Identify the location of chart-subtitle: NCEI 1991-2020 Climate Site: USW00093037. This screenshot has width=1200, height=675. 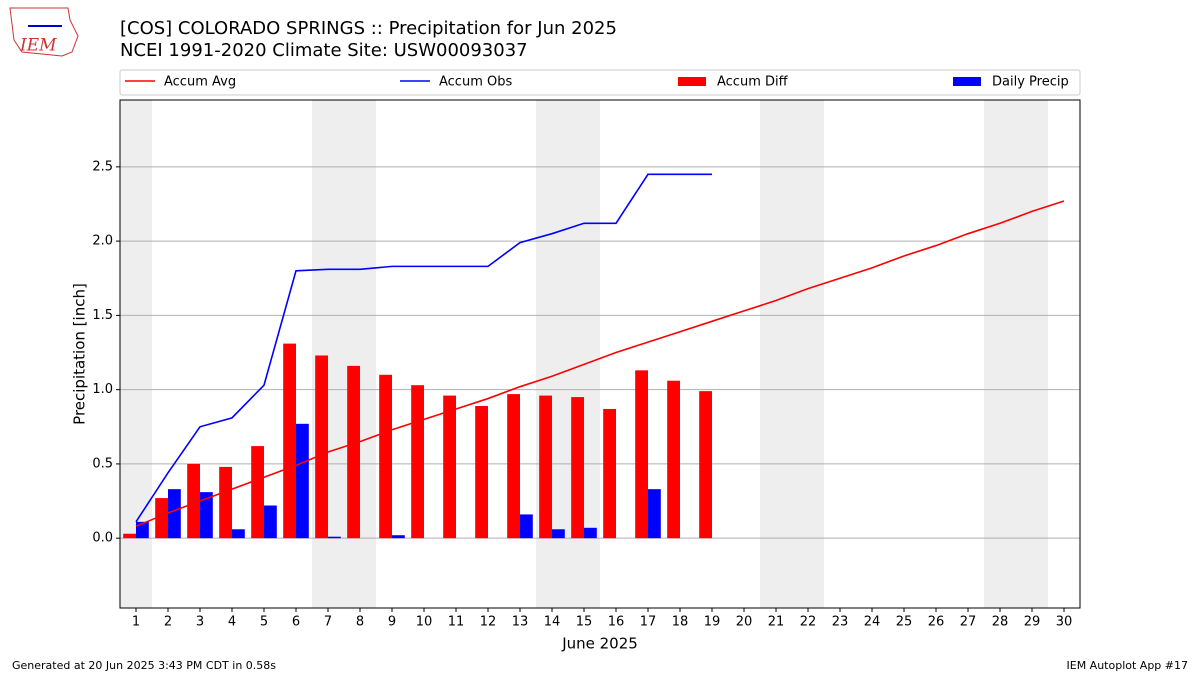
(324, 50).